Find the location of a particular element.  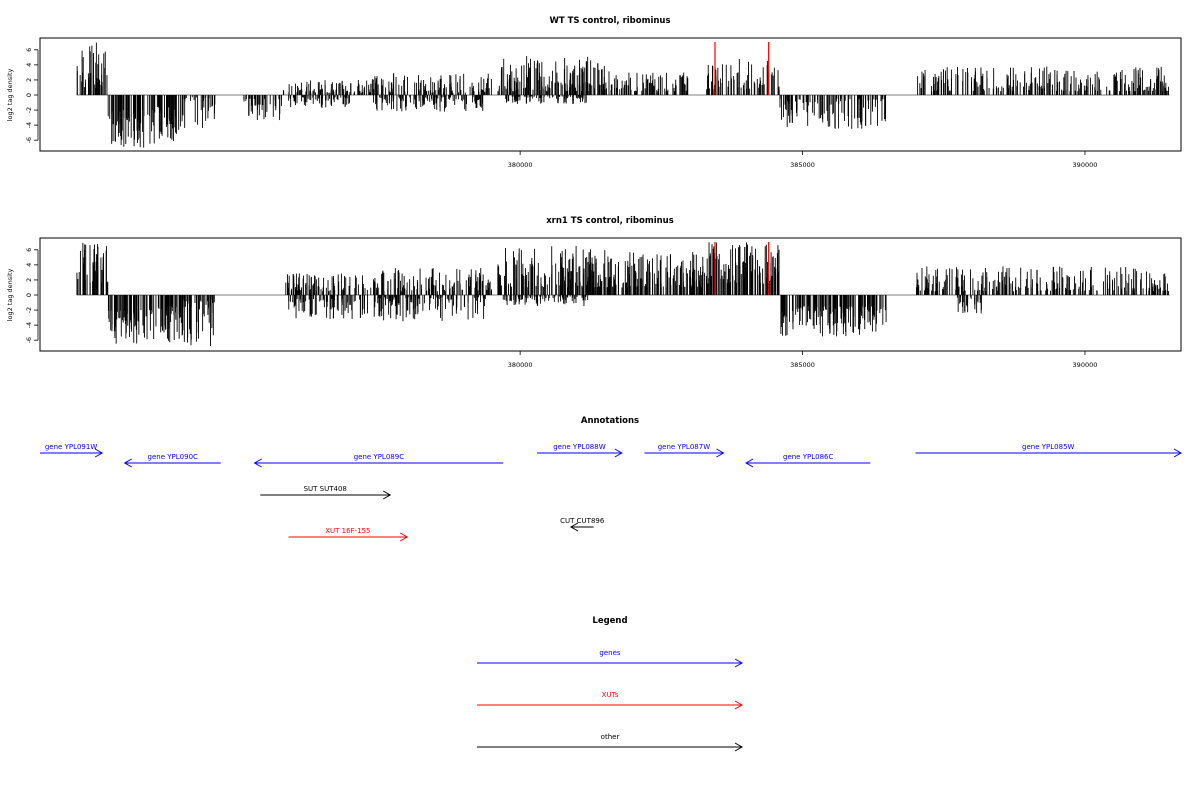

annotations-title: Annotations is located at coordinates (610, 421).